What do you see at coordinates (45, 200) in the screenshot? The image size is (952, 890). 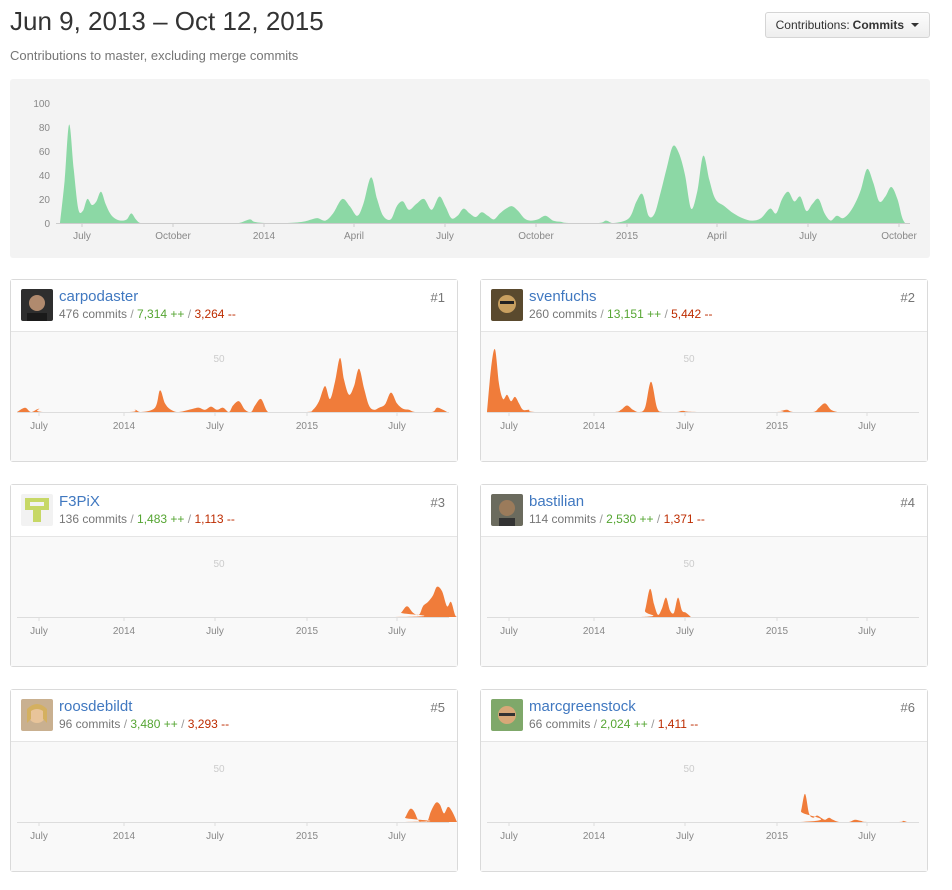 I see `y-tick-label: 20` at bounding box center [45, 200].